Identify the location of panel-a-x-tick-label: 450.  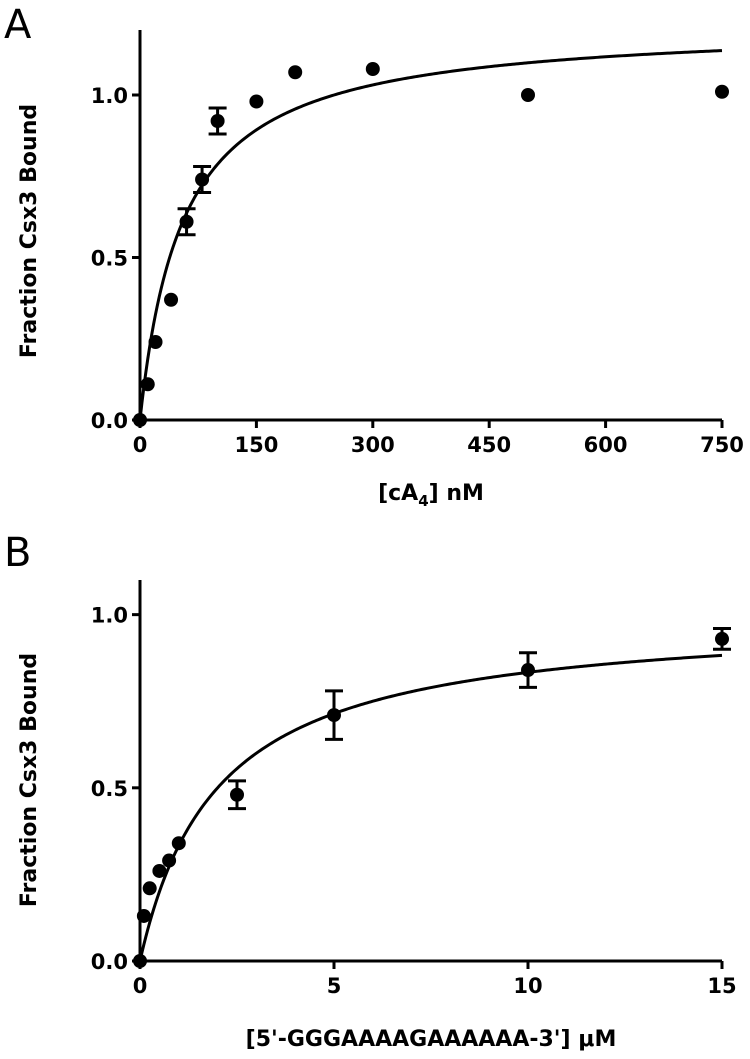
(489, 445).